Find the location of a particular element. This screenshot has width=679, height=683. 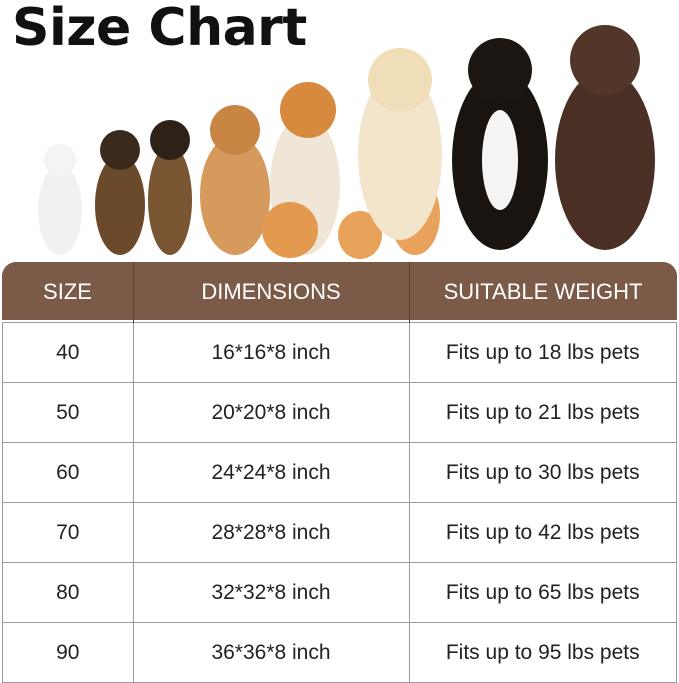

header-dimensions: DIMENSIONS is located at coordinates (271, 292).